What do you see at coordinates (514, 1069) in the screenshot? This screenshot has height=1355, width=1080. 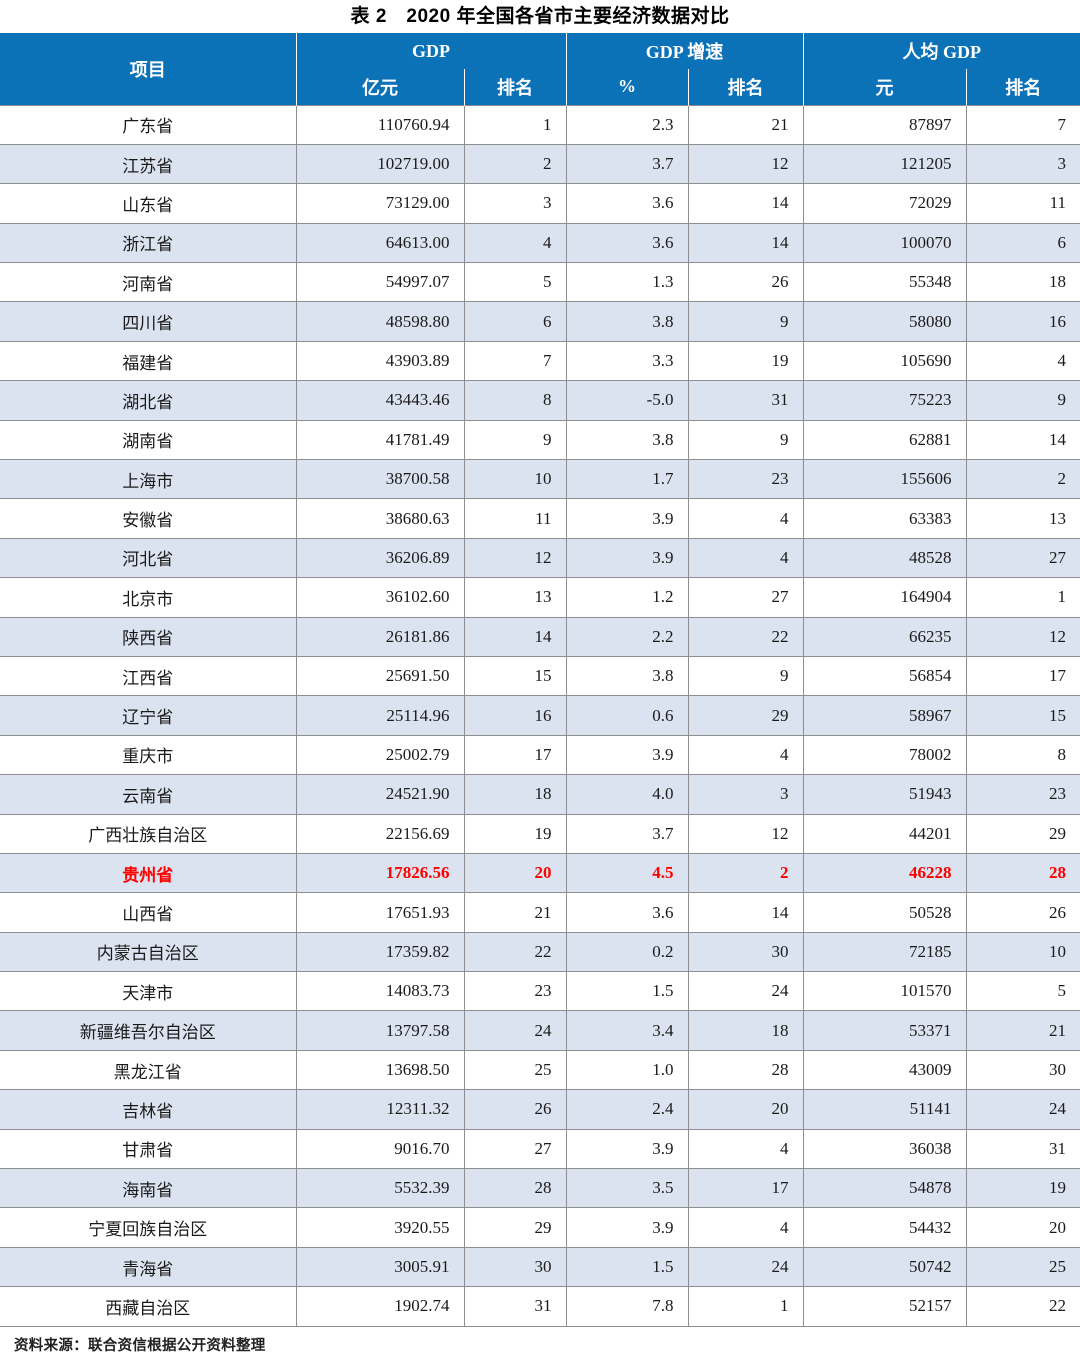 I see `gdp-rank: 25` at bounding box center [514, 1069].